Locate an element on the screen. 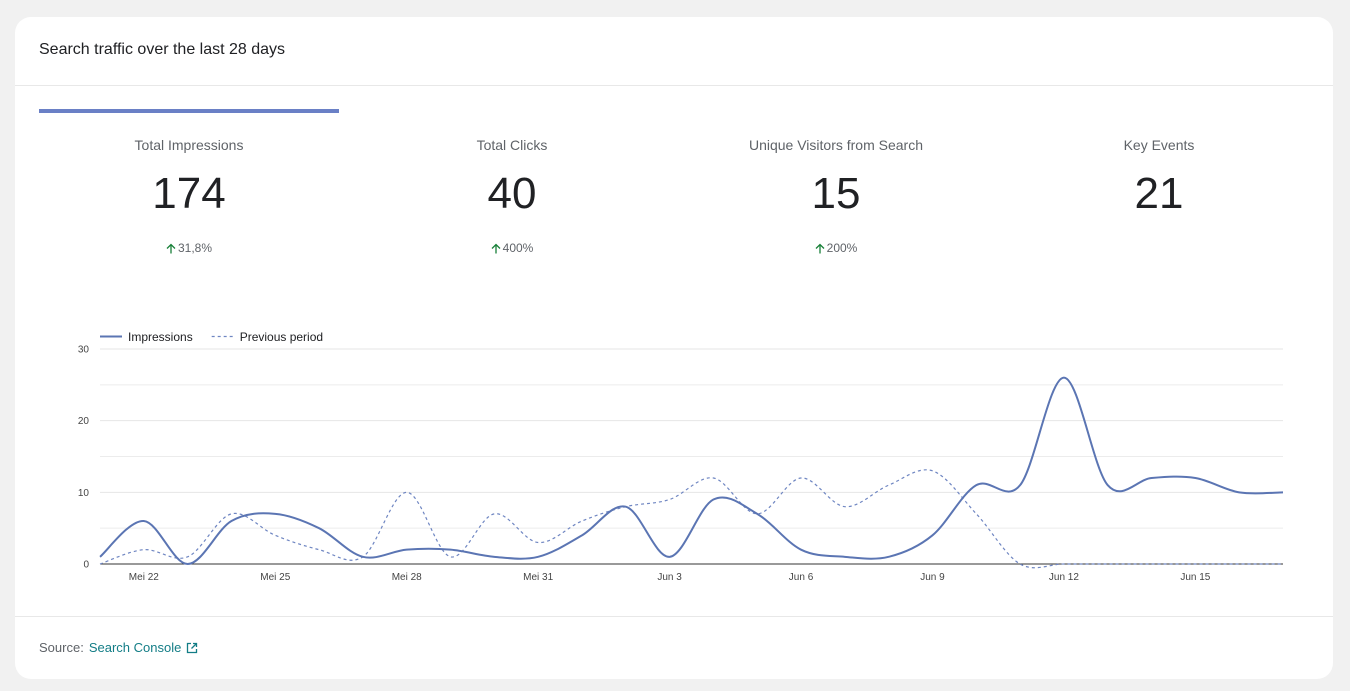 The image size is (1350, 691). legend-label: Previous period is located at coordinates (281, 337).